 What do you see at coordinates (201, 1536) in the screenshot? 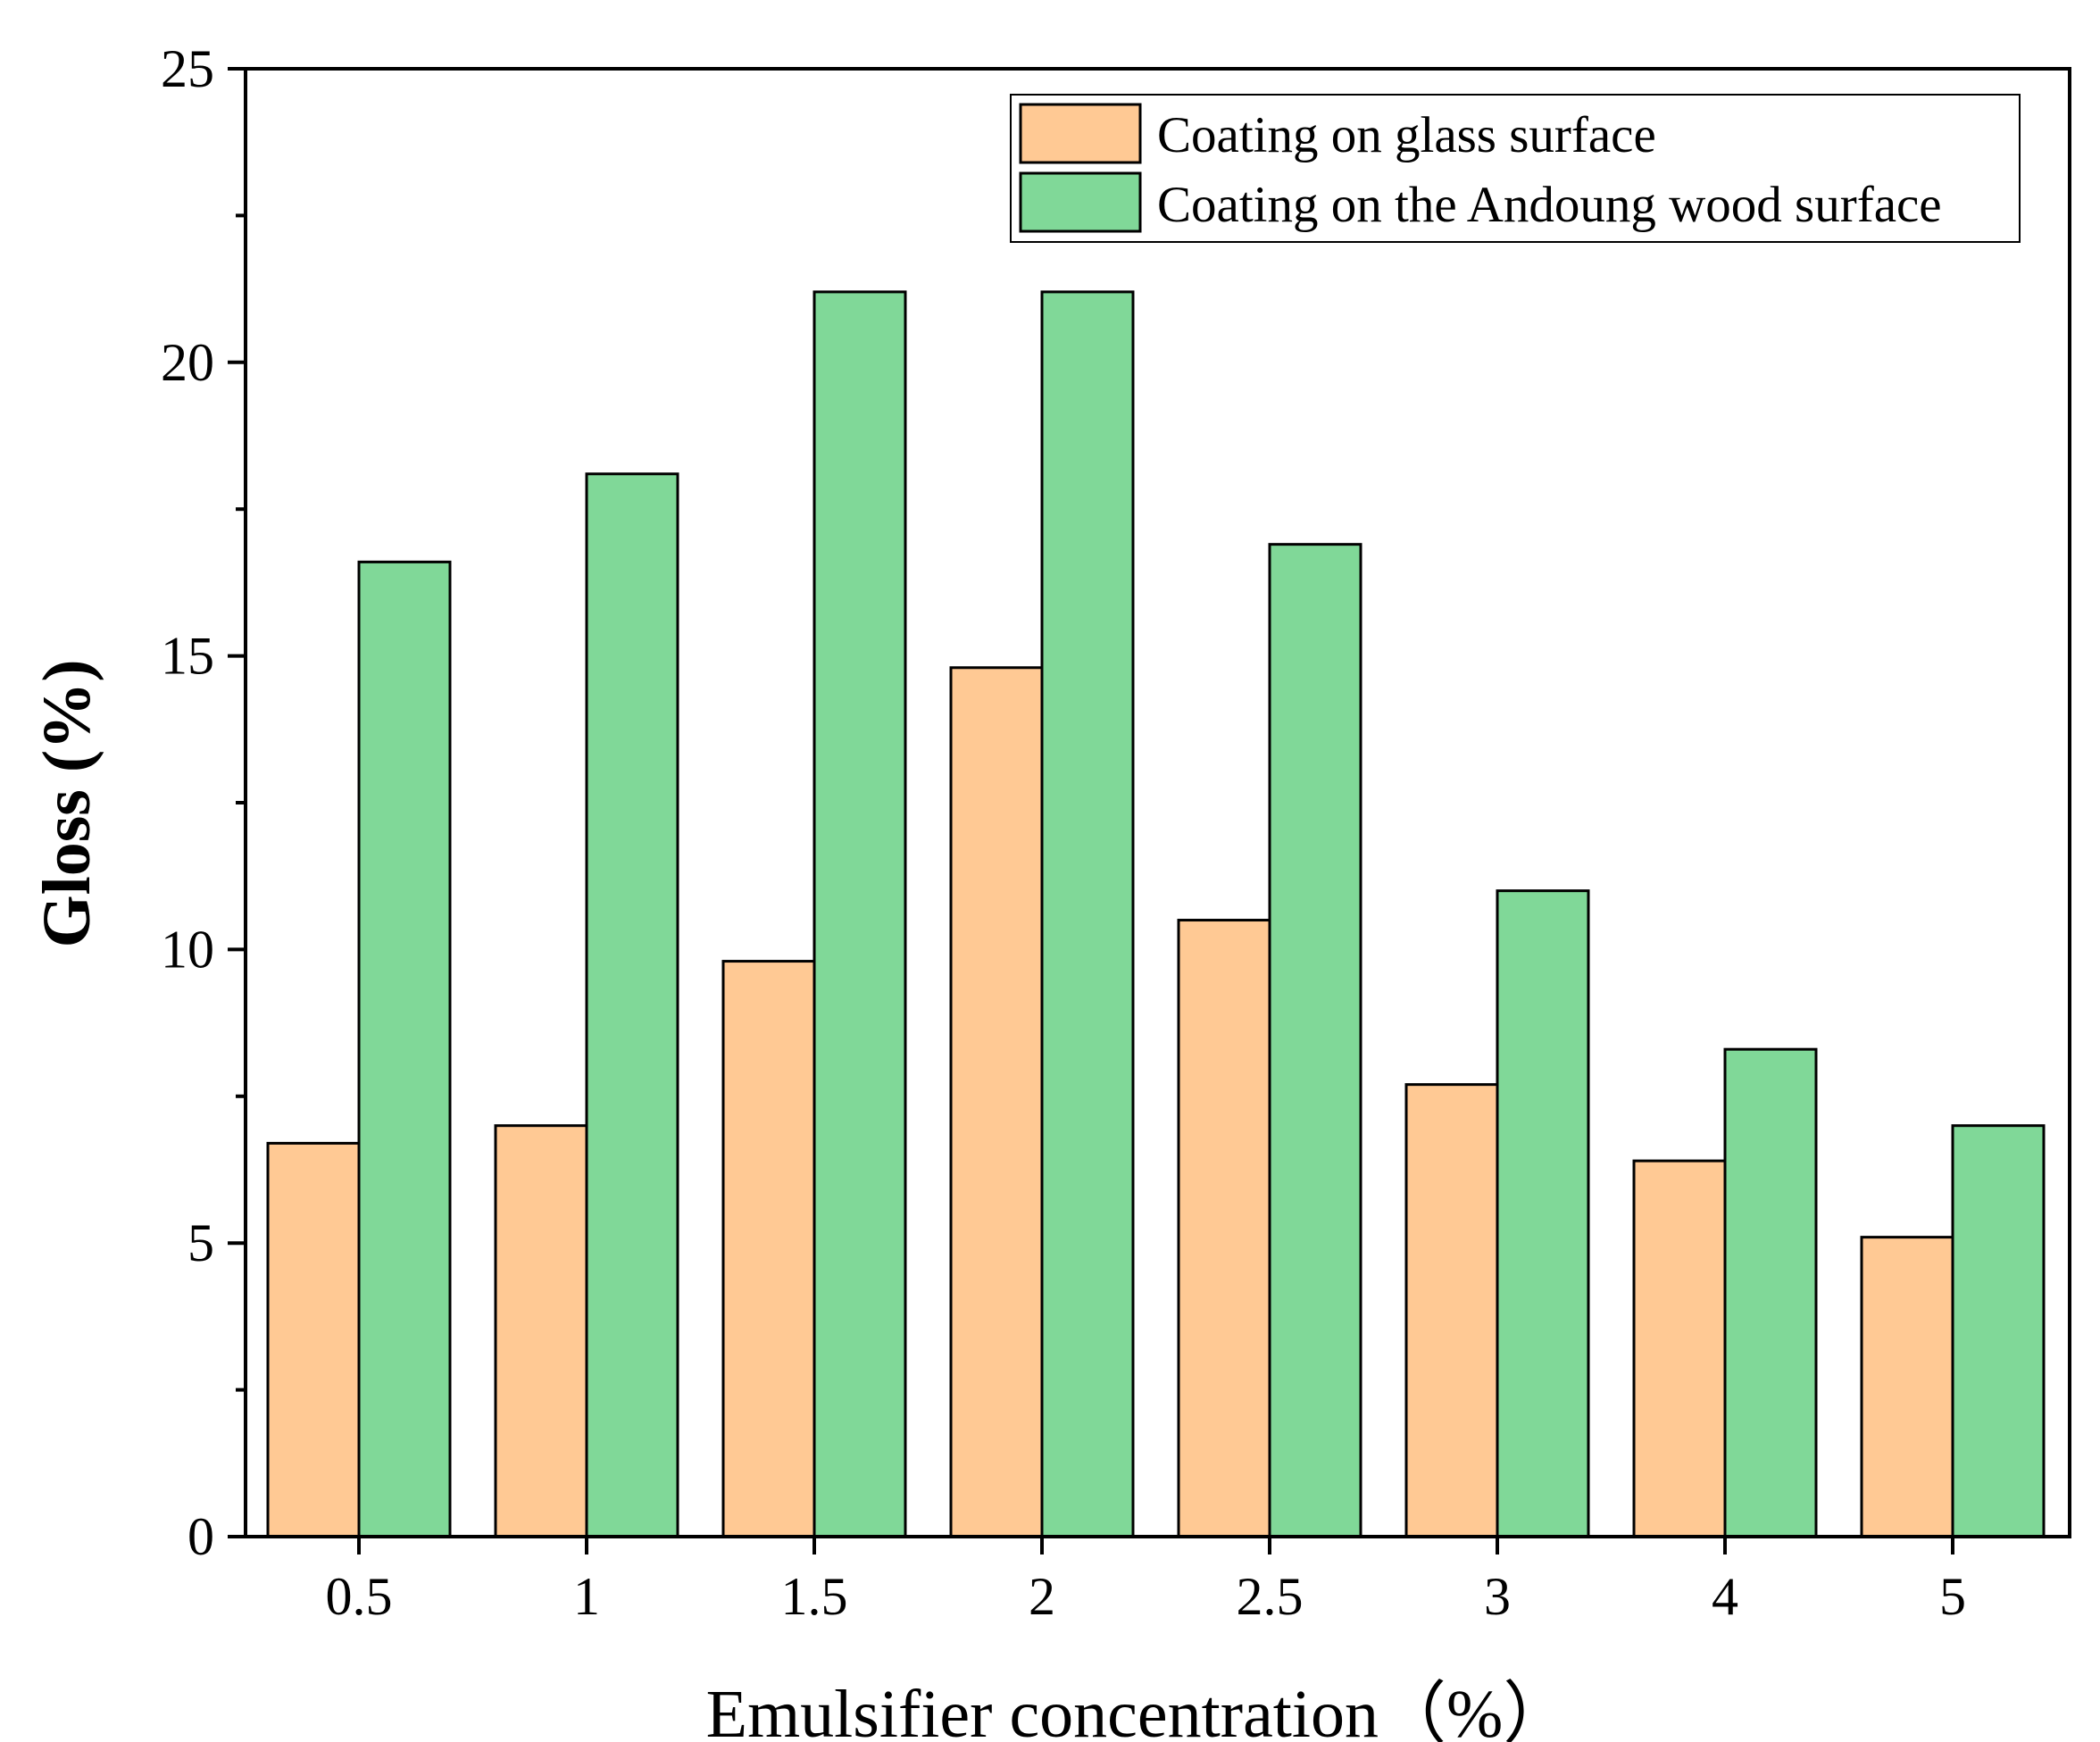
I see `y-tick-label-0: 0` at bounding box center [201, 1536].